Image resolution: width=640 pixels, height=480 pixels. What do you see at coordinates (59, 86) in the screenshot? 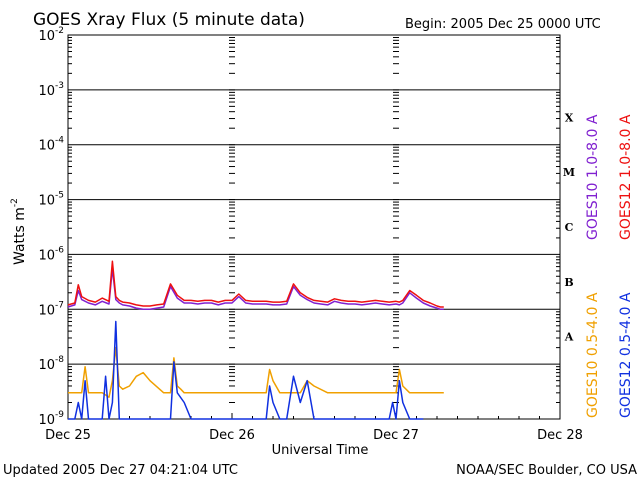
I see `y-tick-exp: -3` at bounding box center [59, 86].